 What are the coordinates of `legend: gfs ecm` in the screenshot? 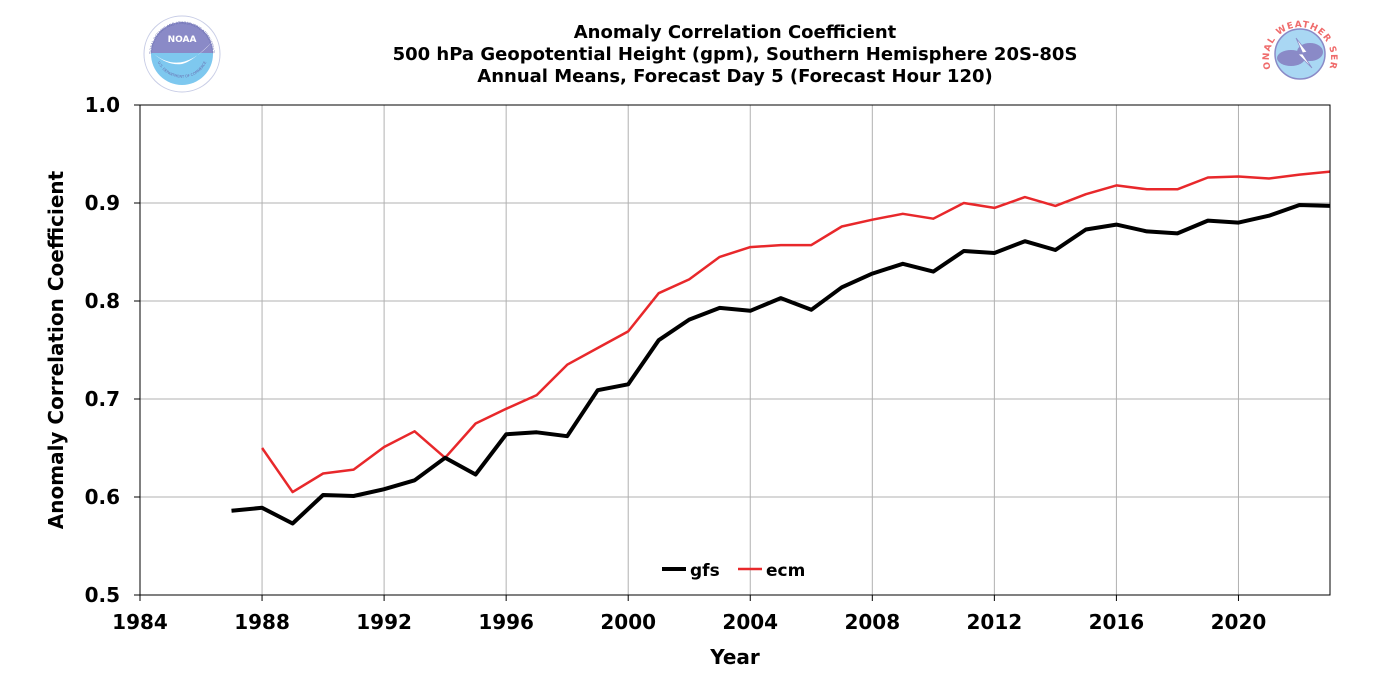 It's located at (733, 571).